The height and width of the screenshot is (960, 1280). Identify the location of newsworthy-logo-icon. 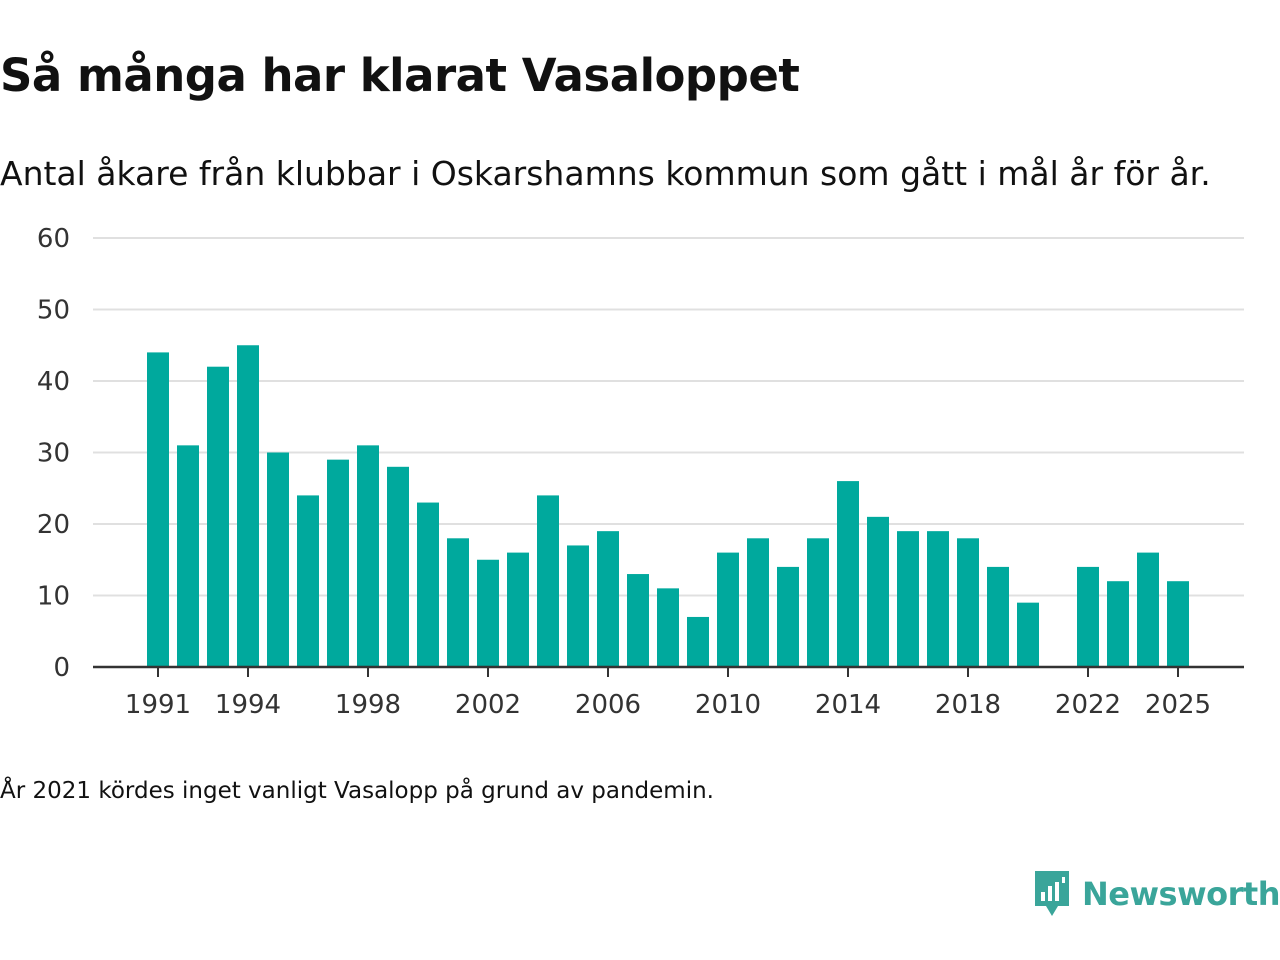
(1052, 893).